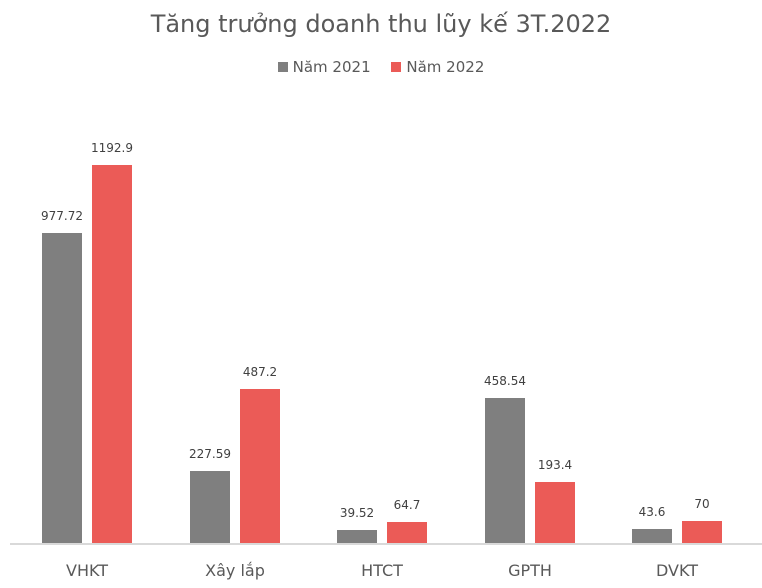  What do you see at coordinates (382, 570) in the screenshot?
I see `category-label: HTCT` at bounding box center [382, 570].